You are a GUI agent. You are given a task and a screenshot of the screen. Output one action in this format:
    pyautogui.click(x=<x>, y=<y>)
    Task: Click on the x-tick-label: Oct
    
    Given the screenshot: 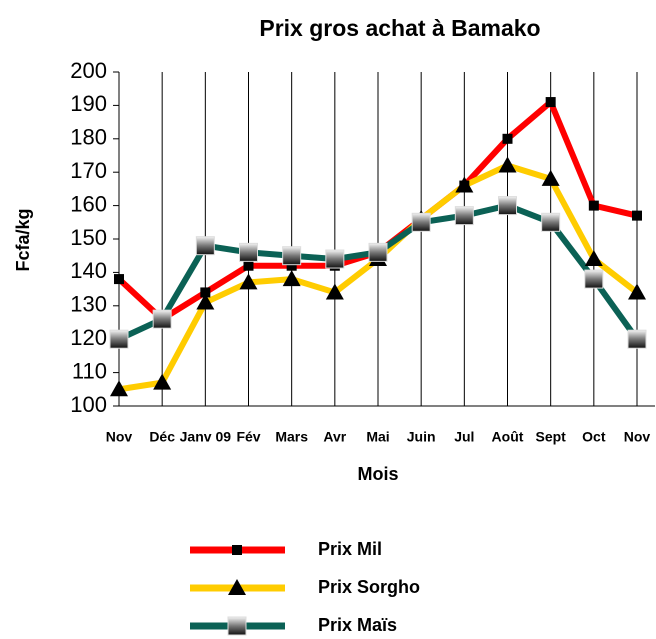 What is the action you would take?
    pyautogui.click(x=594, y=437)
    